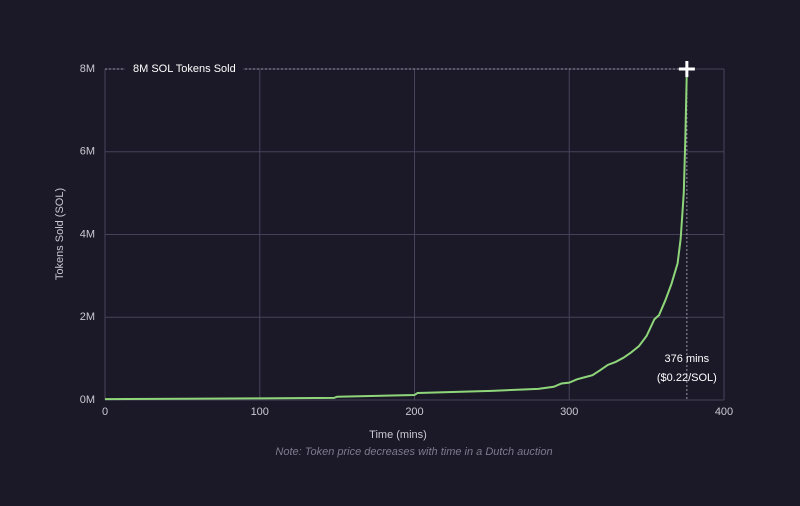  What do you see at coordinates (414, 412) in the screenshot?
I see `x-tick-label: 200` at bounding box center [414, 412].